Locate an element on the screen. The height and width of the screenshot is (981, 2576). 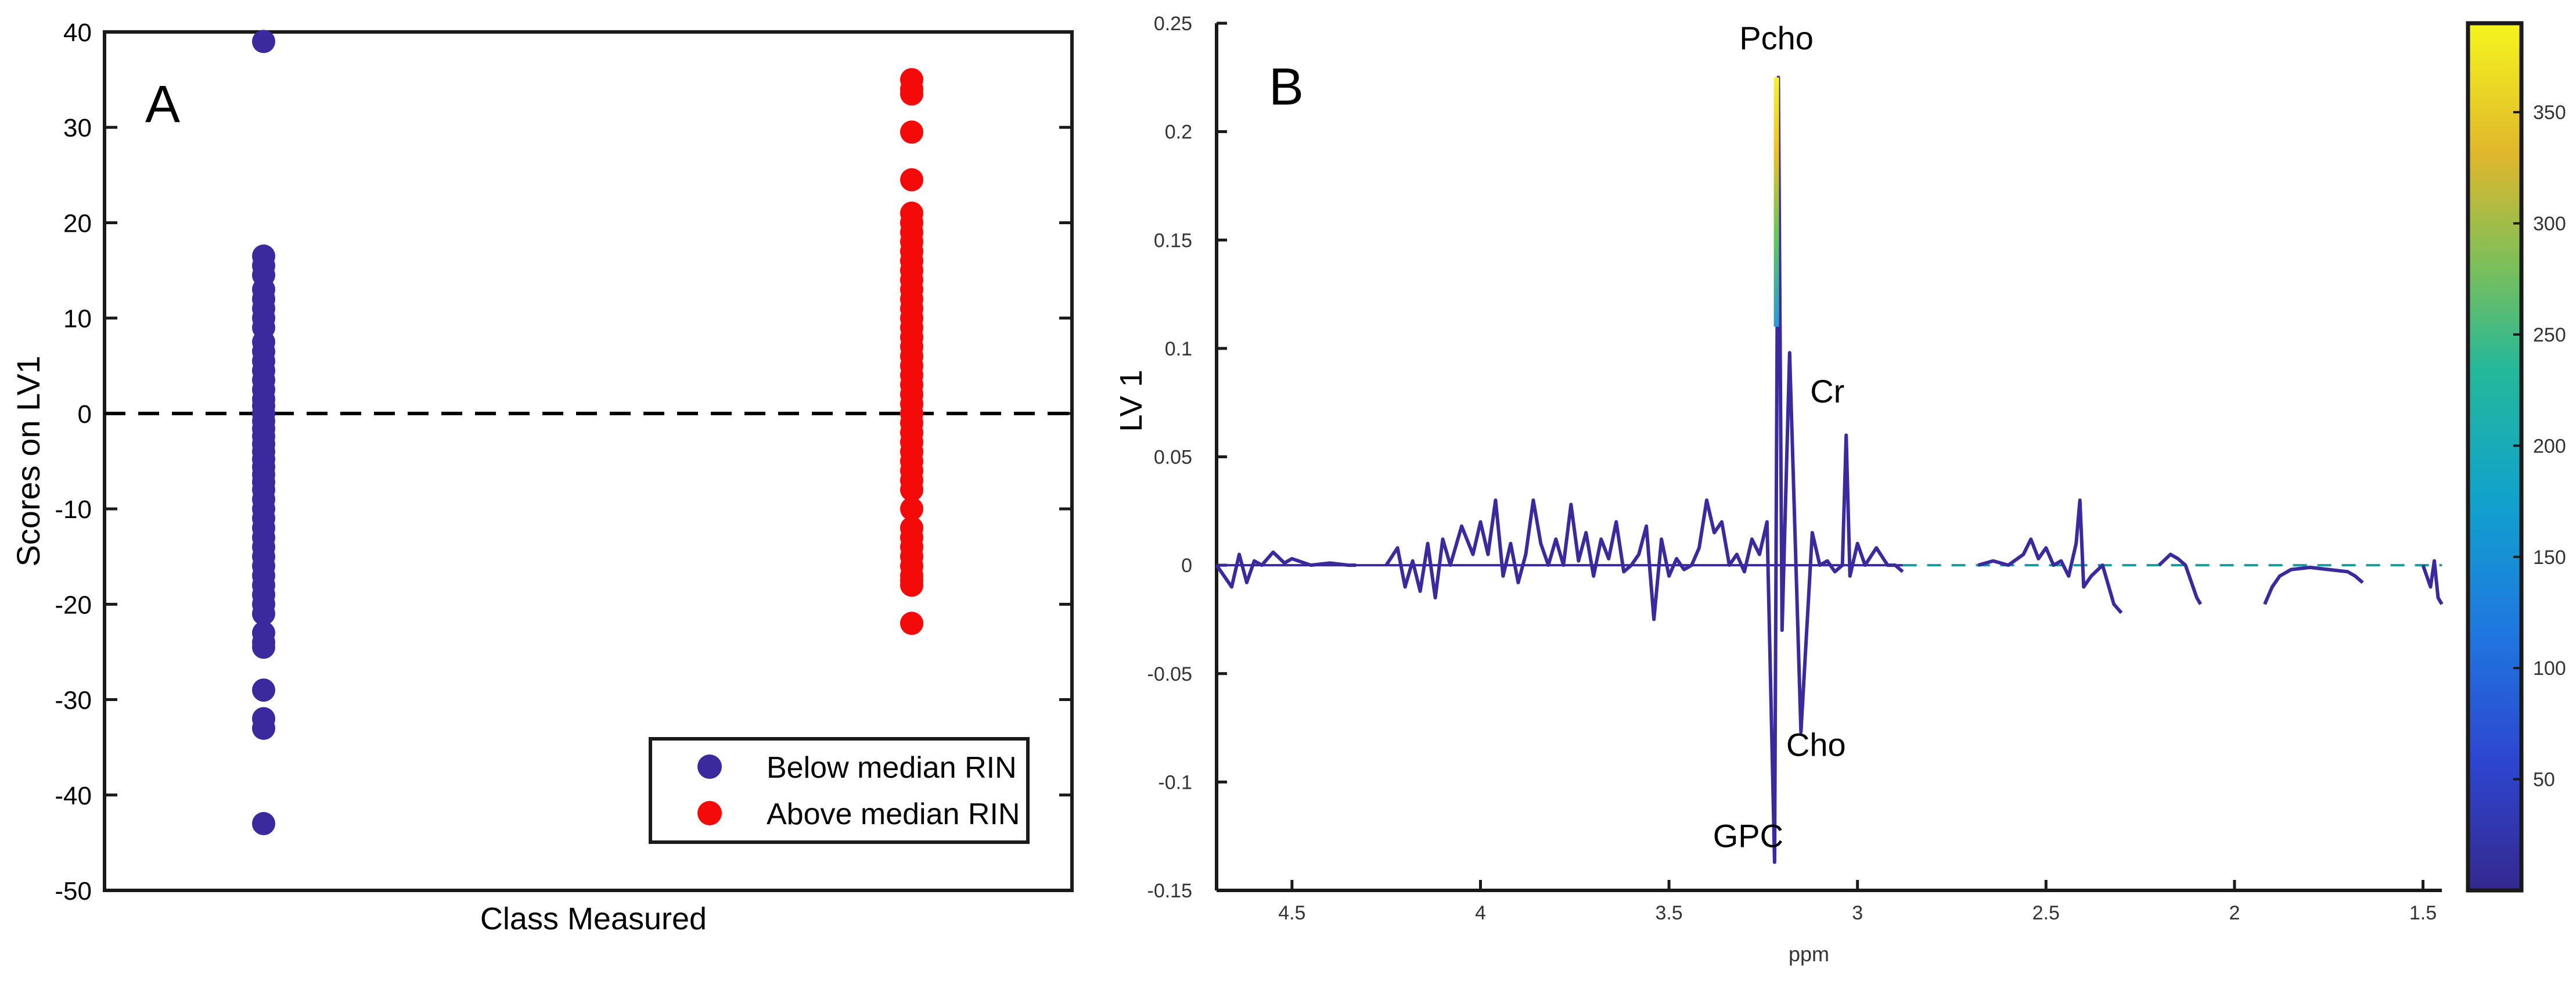
annotation-pcho: Pcho is located at coordinates (1776, 38).